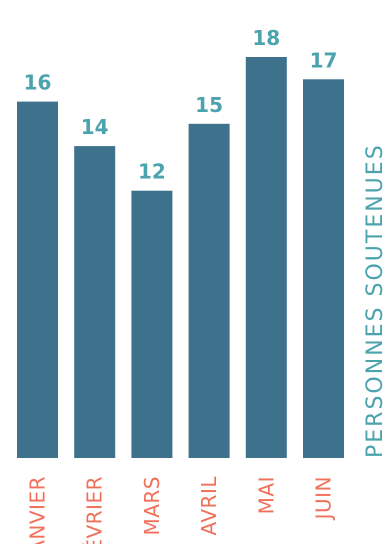 The height and width of the screenshot is (544, 392). I want to click on bar-janvier, so click(37, 279).